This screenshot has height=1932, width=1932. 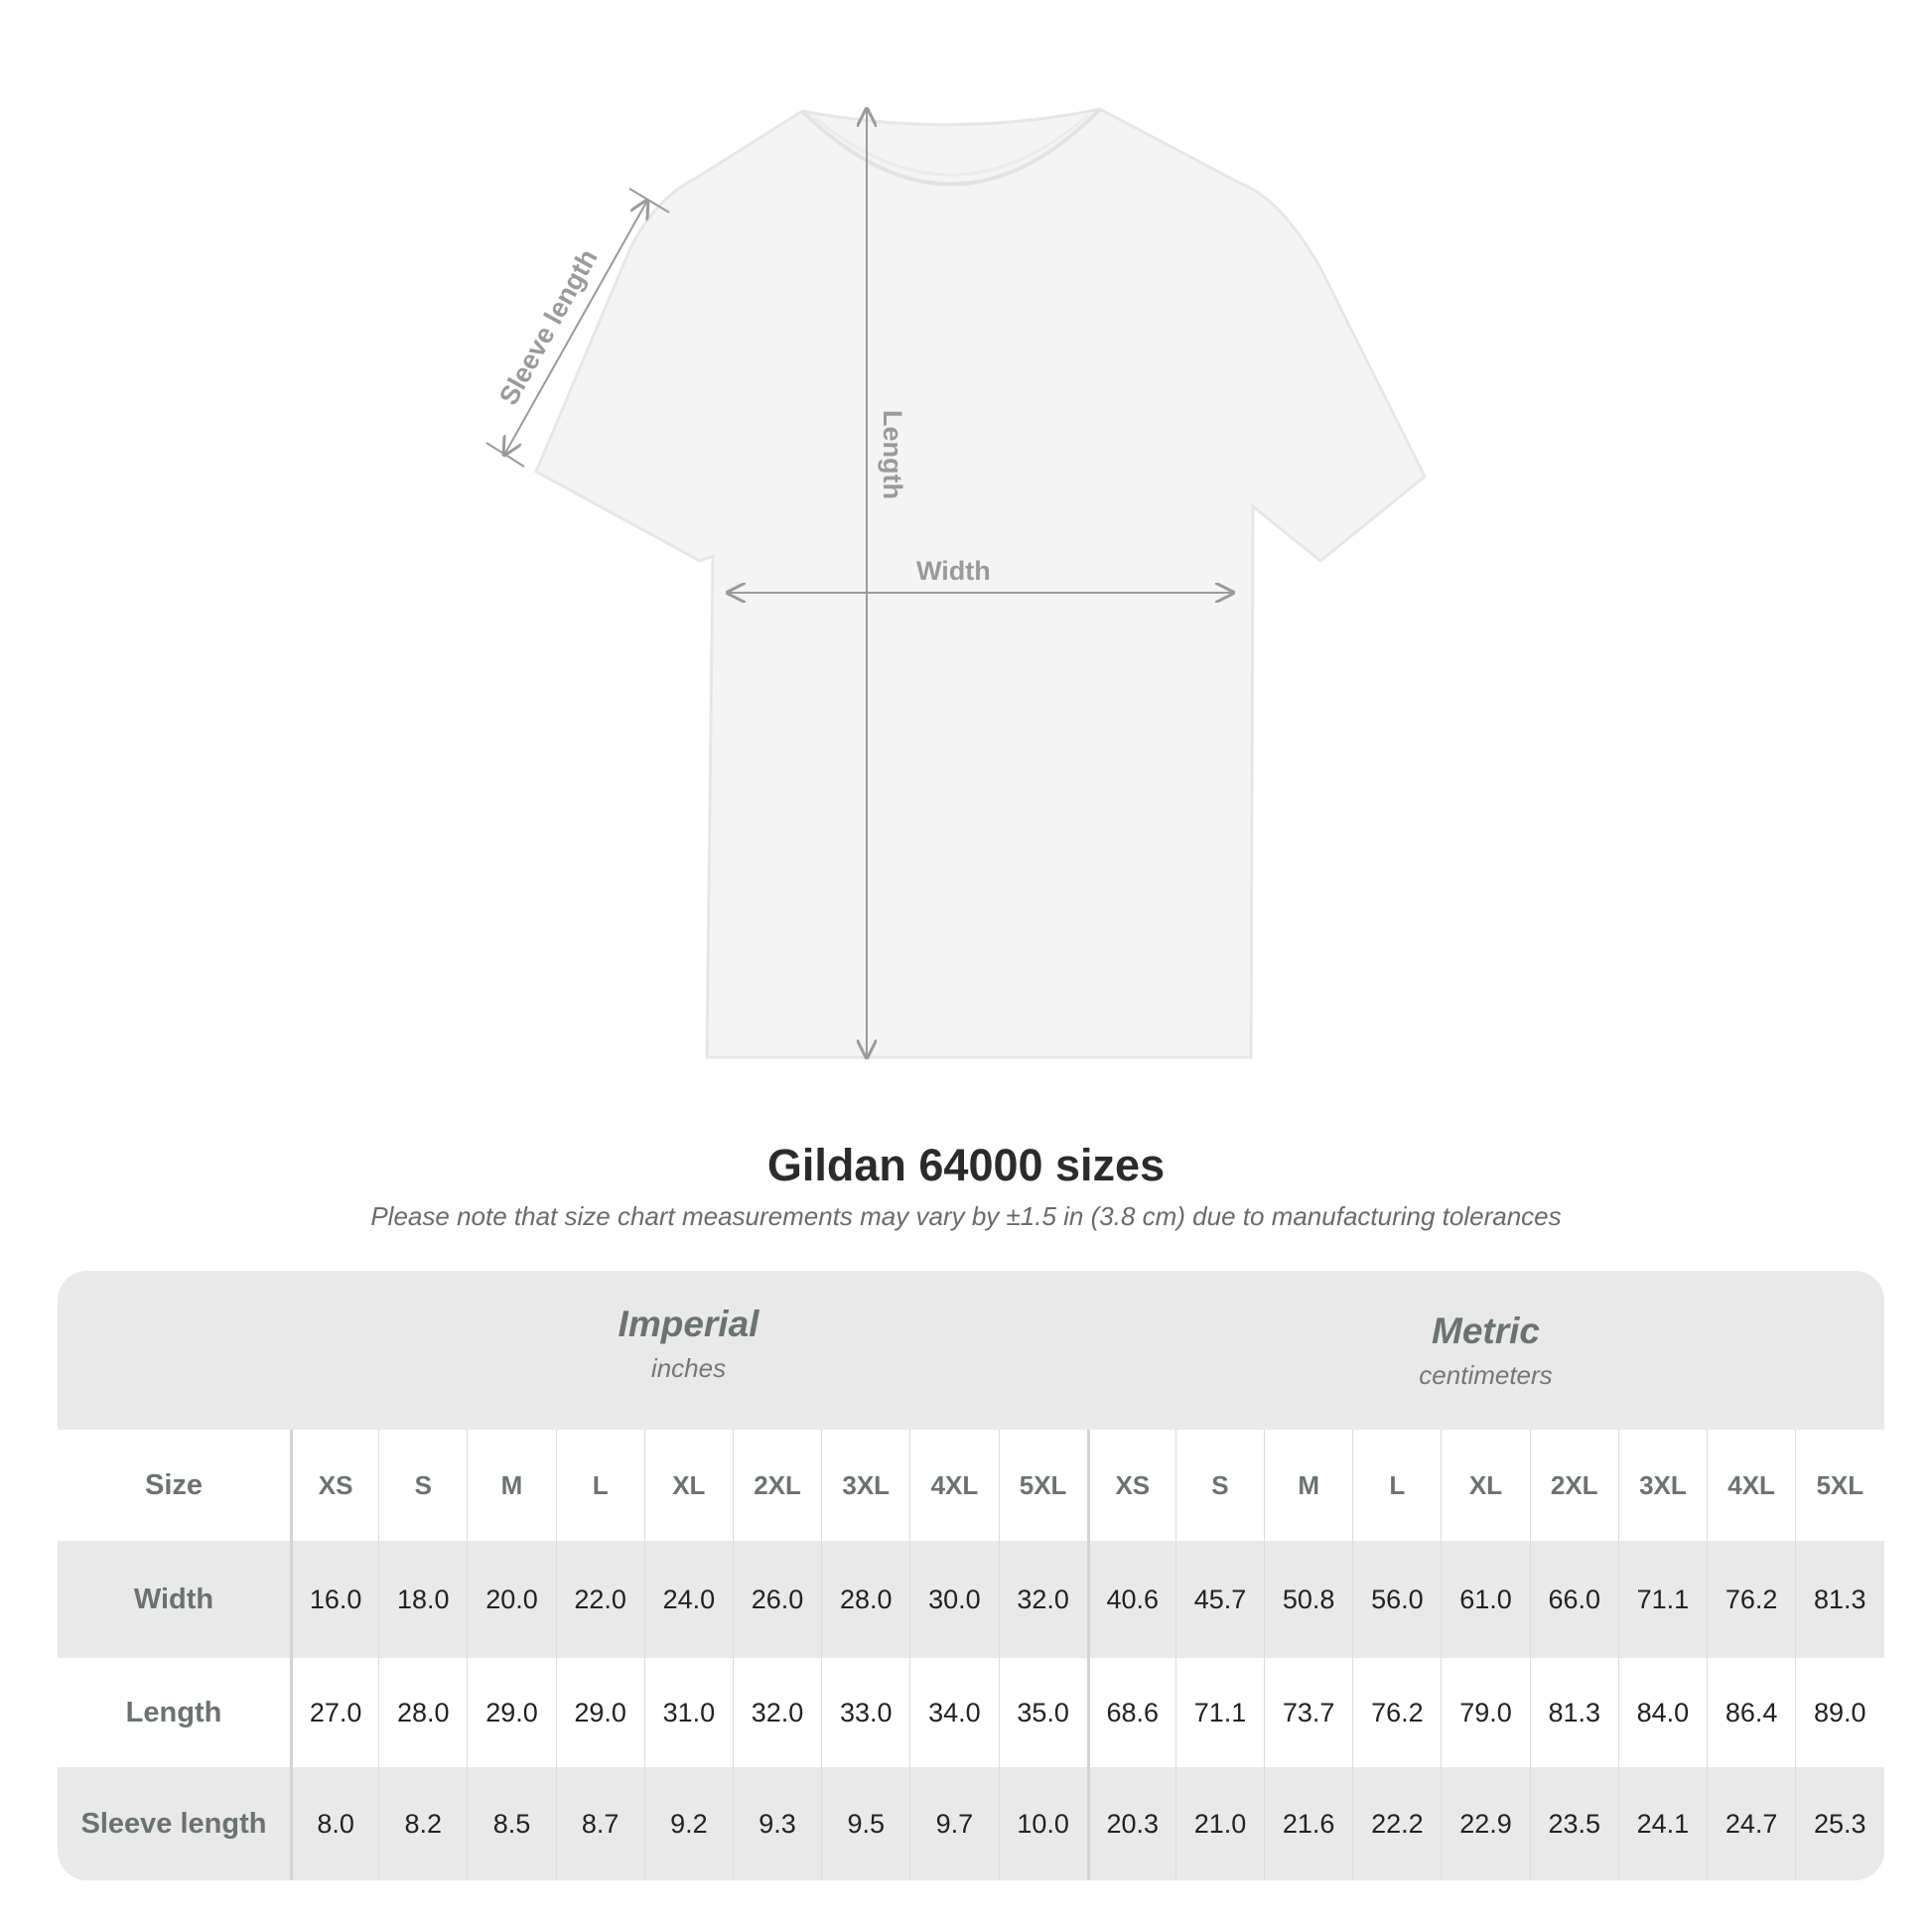 I want to click on table-cell: 21.6, so click(x=1308, y=1823).